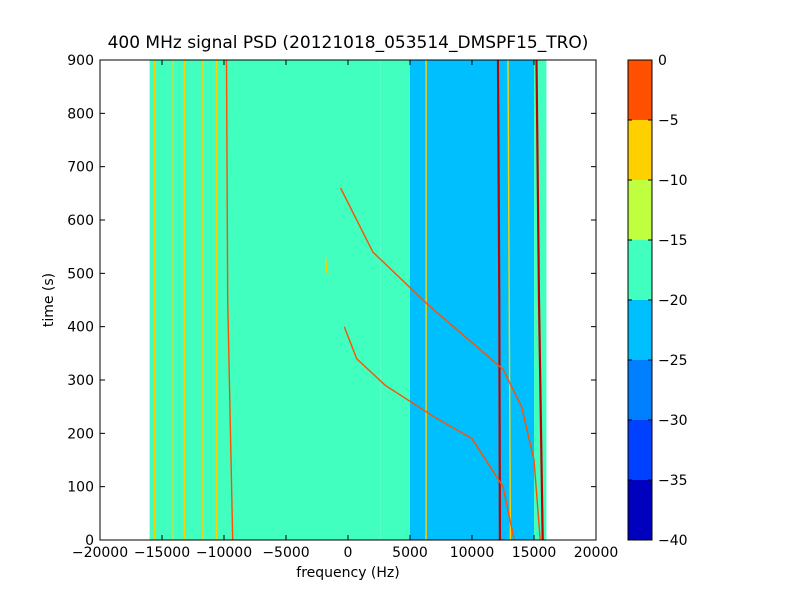 The width and height of the screenshot is (800, 600). What do you see at coordinates (472, 553) in the screenshot?
I see `x-tick-label: 10000` at bounding box center [472, 553].